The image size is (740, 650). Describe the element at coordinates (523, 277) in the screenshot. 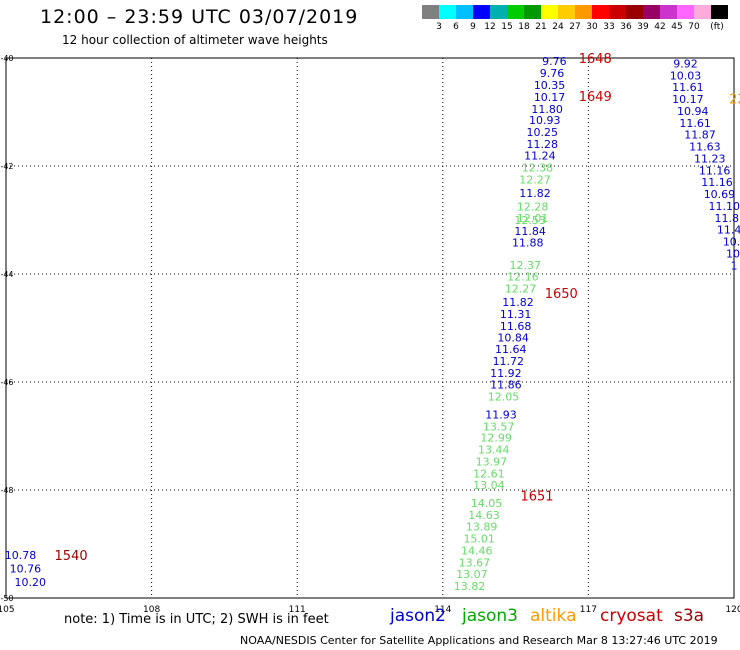

I see `data-point-label: 12.16` at that location.